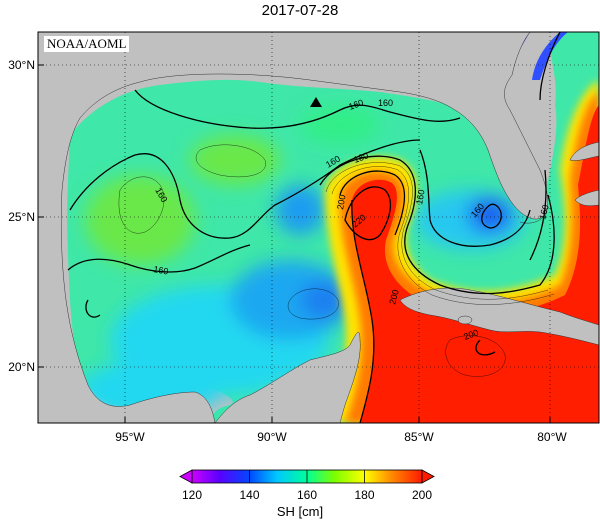  I want to click on colorbar-tick-label: 140, so click(249, 495).